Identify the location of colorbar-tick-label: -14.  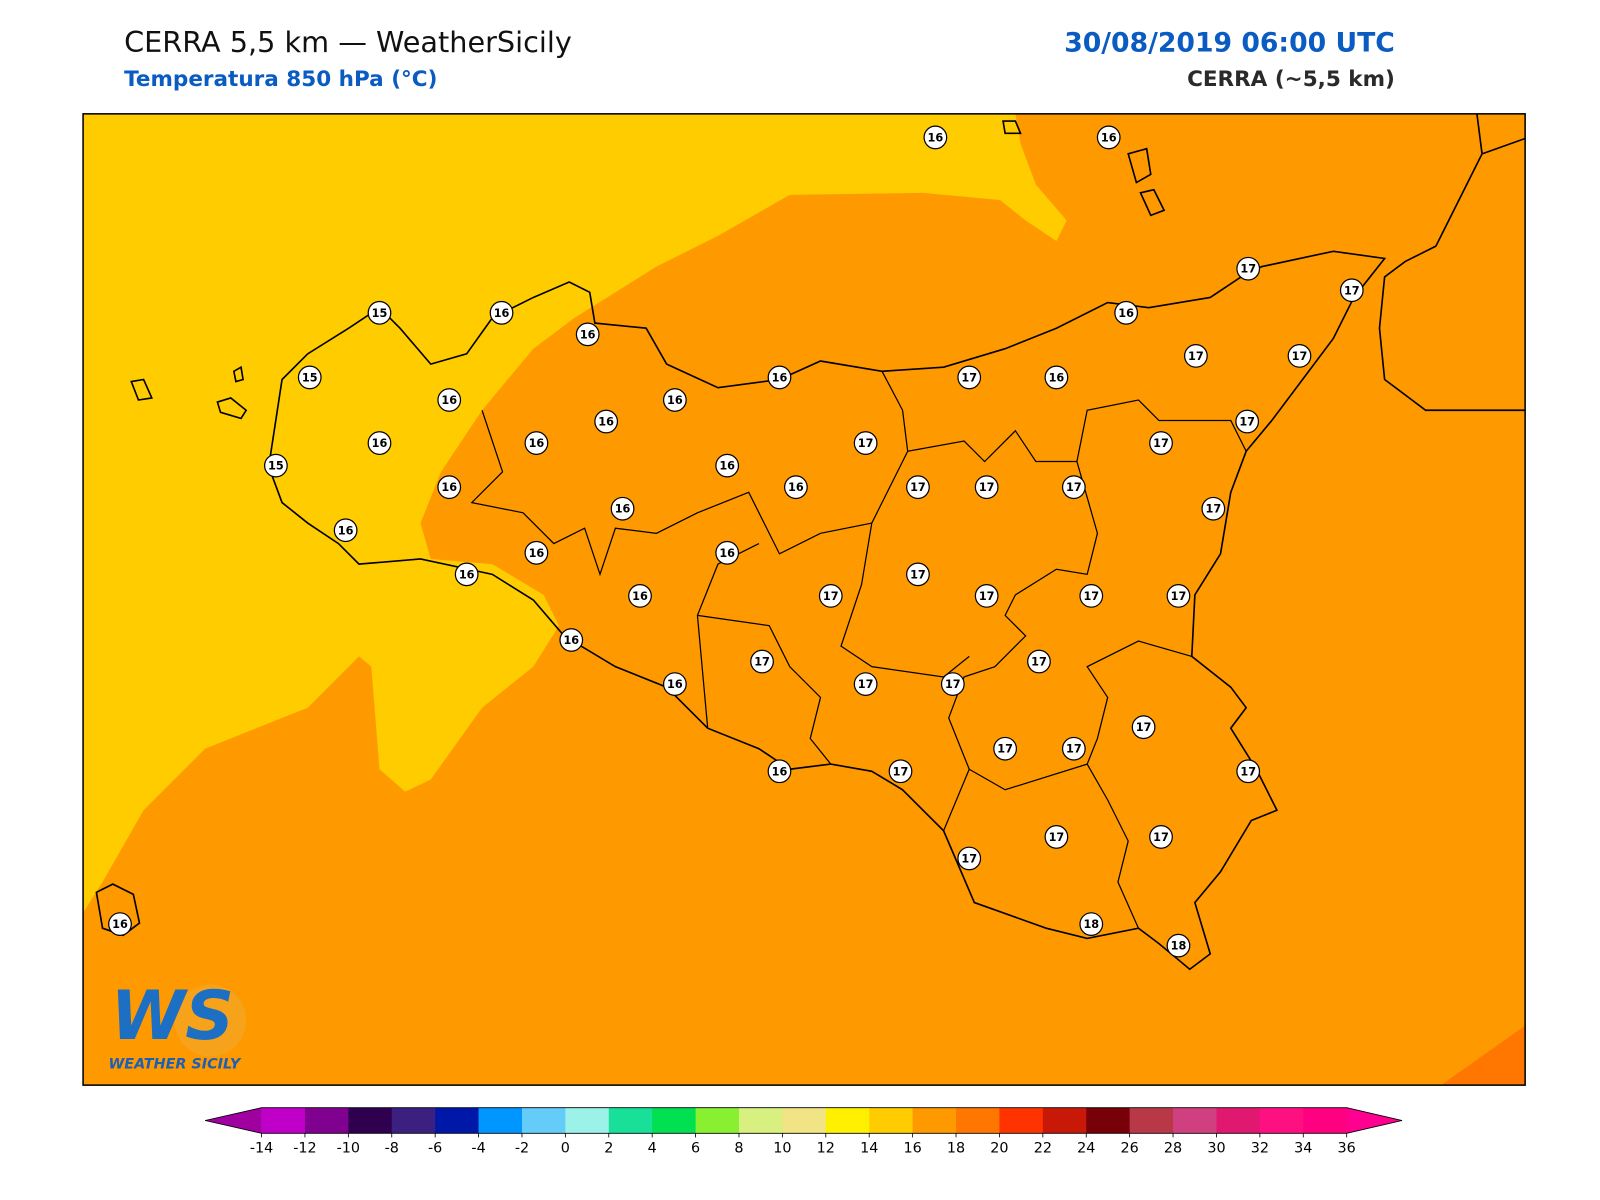
(261, 1149).